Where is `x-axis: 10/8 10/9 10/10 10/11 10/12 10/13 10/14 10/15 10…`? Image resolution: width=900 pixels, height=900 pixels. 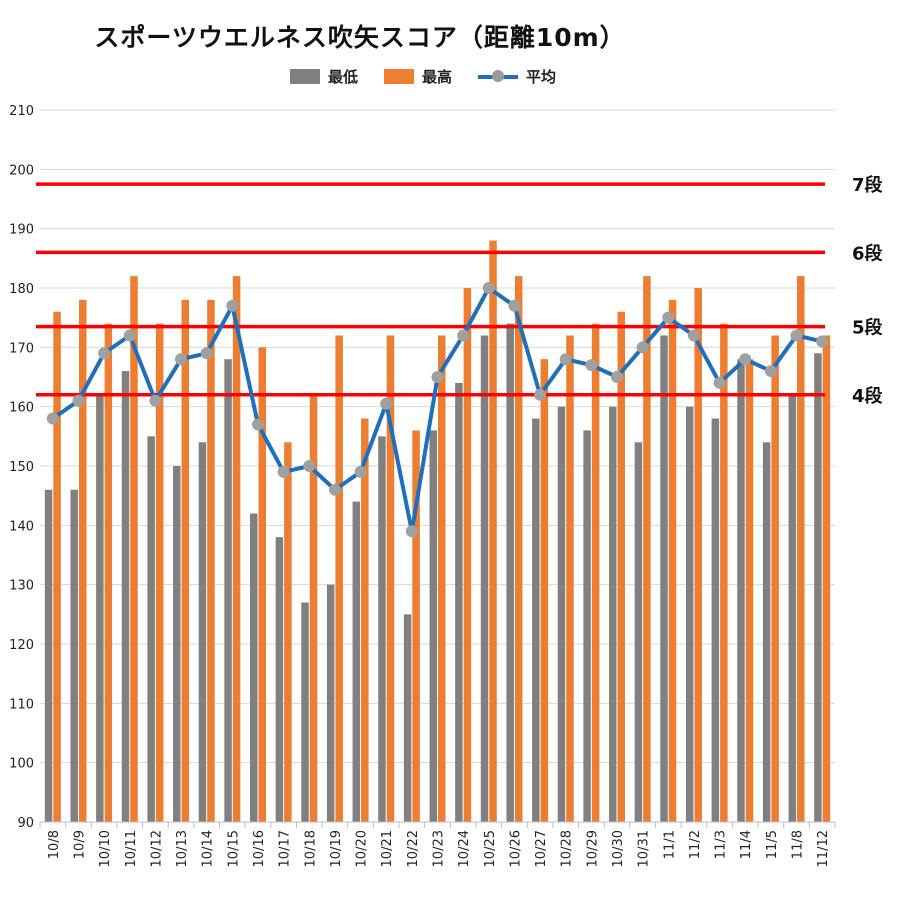 x-axis: 10/8 10/9 10/10 10/11 10/12 10/13 10/14 10/15 10… is located at coordinates (437, 844).